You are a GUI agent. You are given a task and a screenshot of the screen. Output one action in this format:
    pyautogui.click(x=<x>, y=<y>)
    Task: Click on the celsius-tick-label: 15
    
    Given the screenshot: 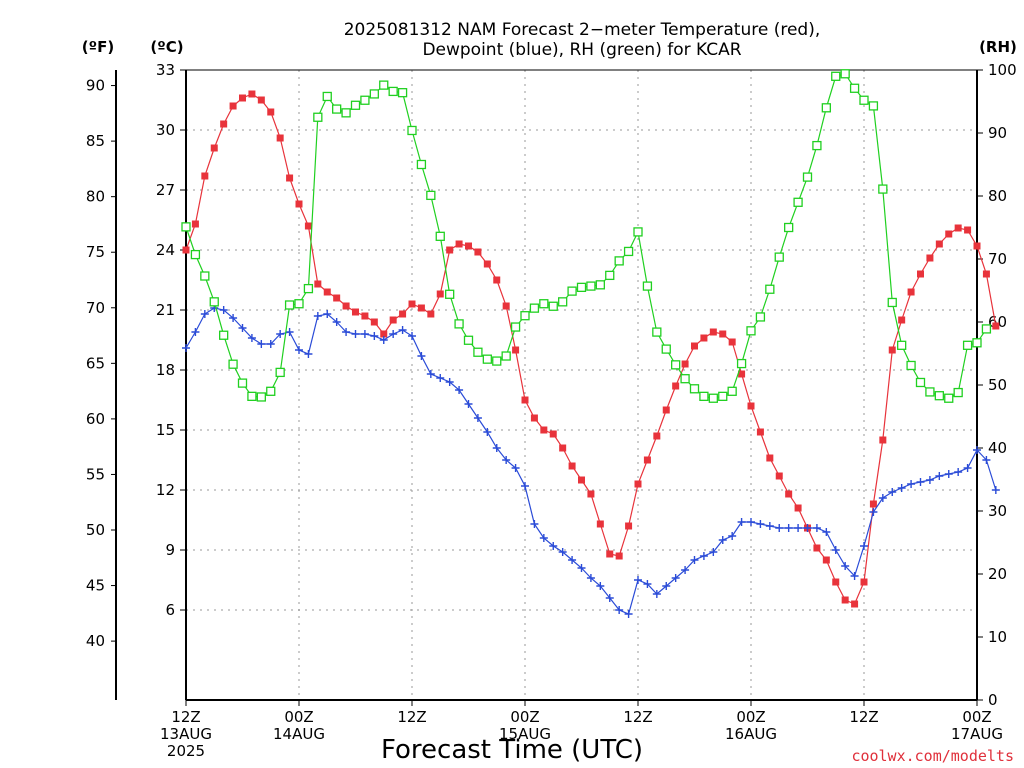 What is the action you would take?
    pyautogui.click(x=165, y=430)
    